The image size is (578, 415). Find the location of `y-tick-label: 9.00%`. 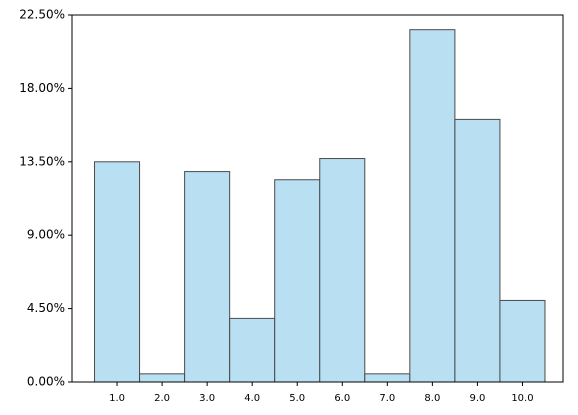

y-tick-label: 9.00% is located at coordinates (46, 235).